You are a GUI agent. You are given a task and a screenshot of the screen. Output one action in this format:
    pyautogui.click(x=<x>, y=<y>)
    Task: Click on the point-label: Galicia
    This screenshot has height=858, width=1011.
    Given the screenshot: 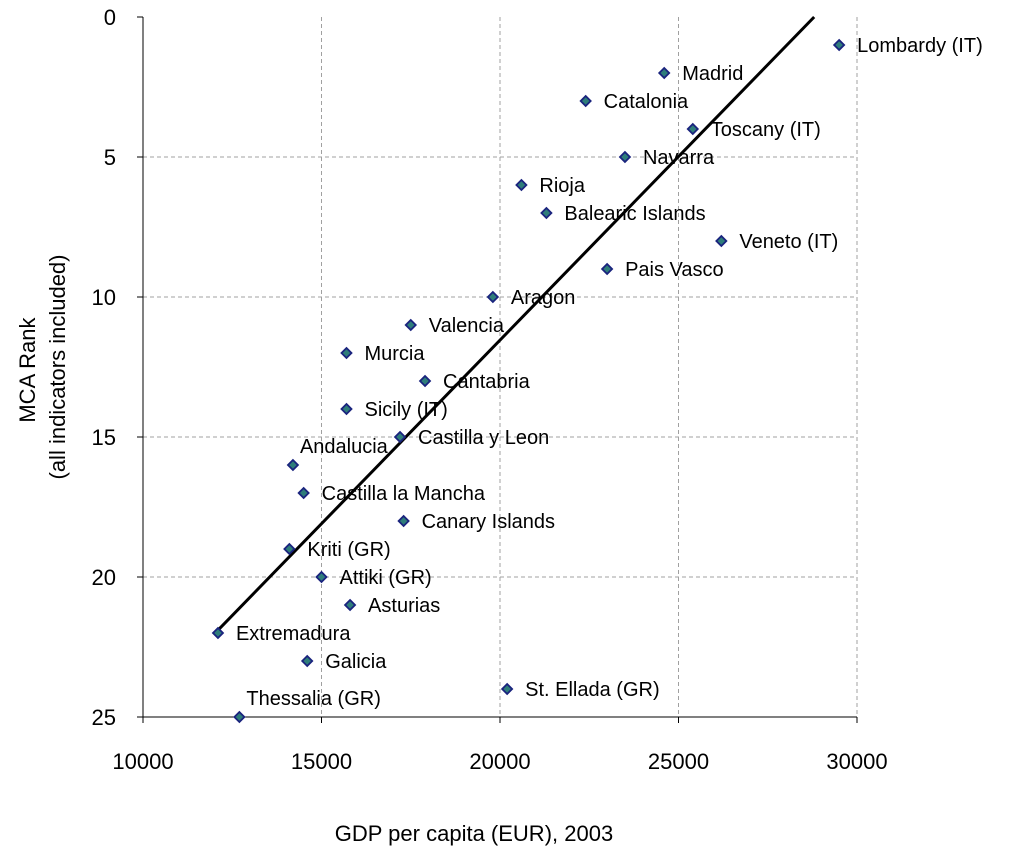 What is the action you would take?
    pyautogui.click(x=356, y=662)
    